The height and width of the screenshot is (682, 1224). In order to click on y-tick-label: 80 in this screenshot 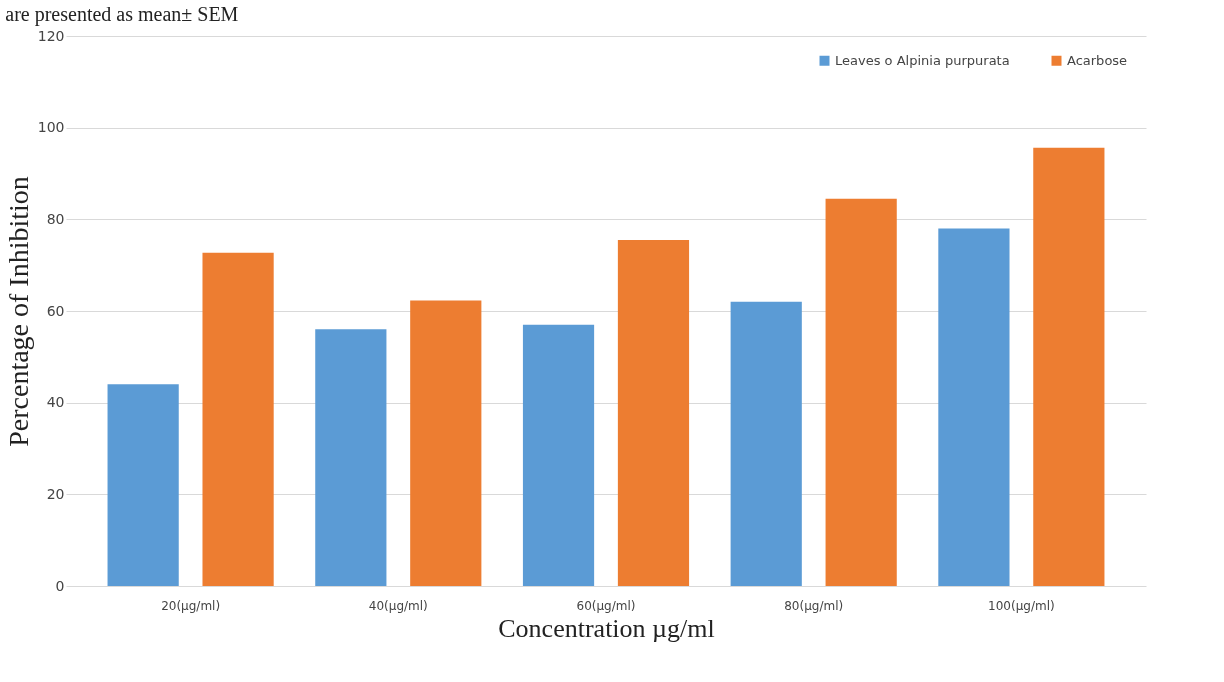, I will do `click(55, 218)`.